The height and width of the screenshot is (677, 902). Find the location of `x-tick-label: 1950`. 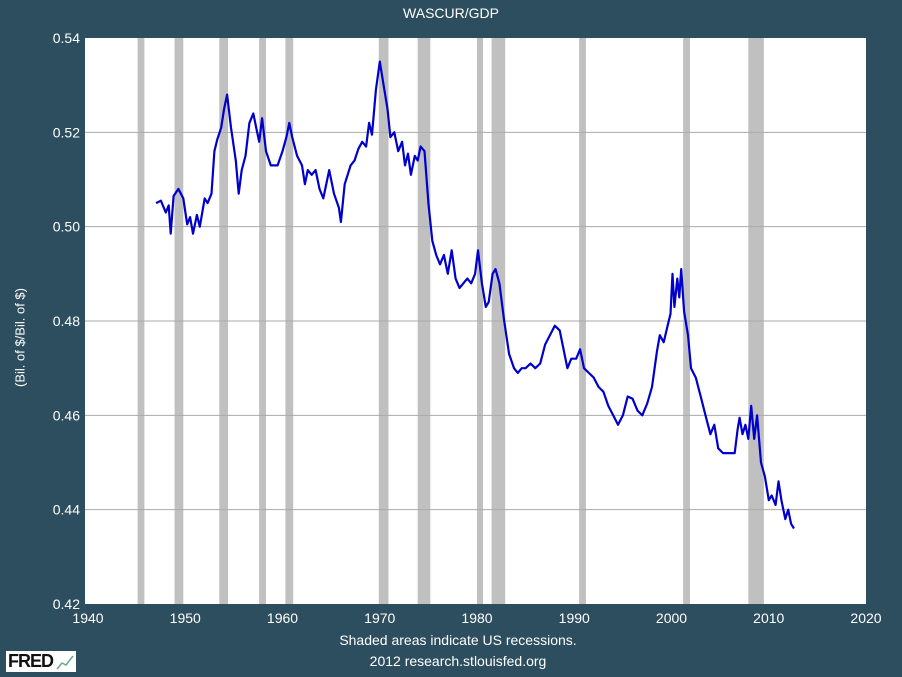

x-tick-label: 1950 is located at coordinates (185, 618).